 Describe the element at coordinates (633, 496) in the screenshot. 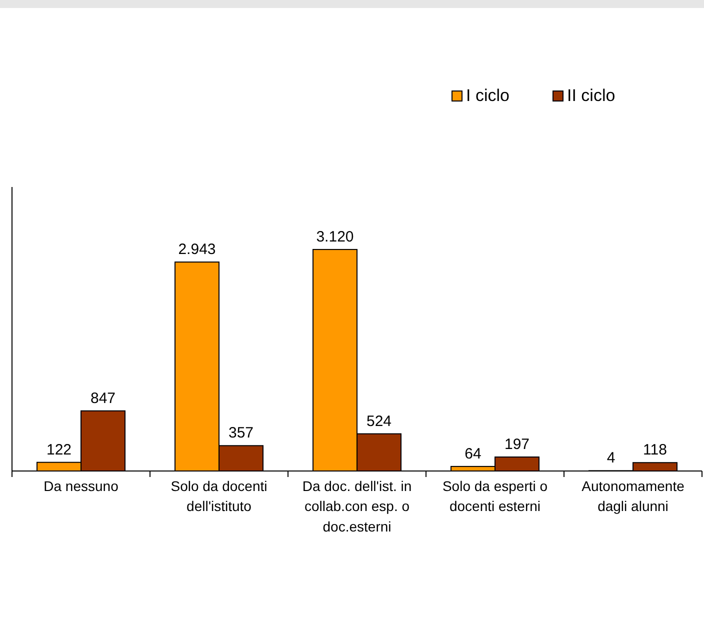

I see `x-tick-label: Autonomamente dagli alunni` at that location.